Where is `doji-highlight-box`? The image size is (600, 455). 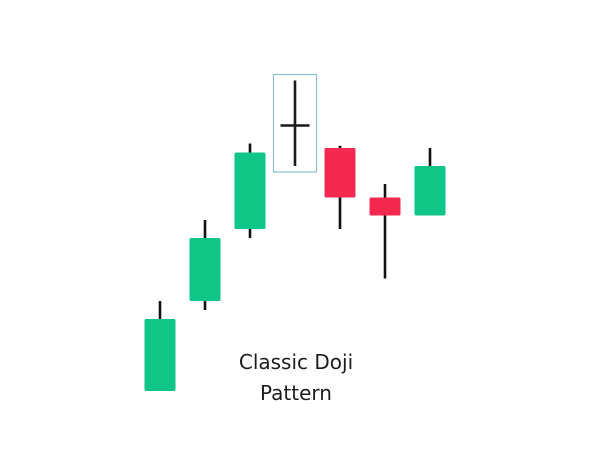 doji-highlight-box is located at coordinates (295, 123).